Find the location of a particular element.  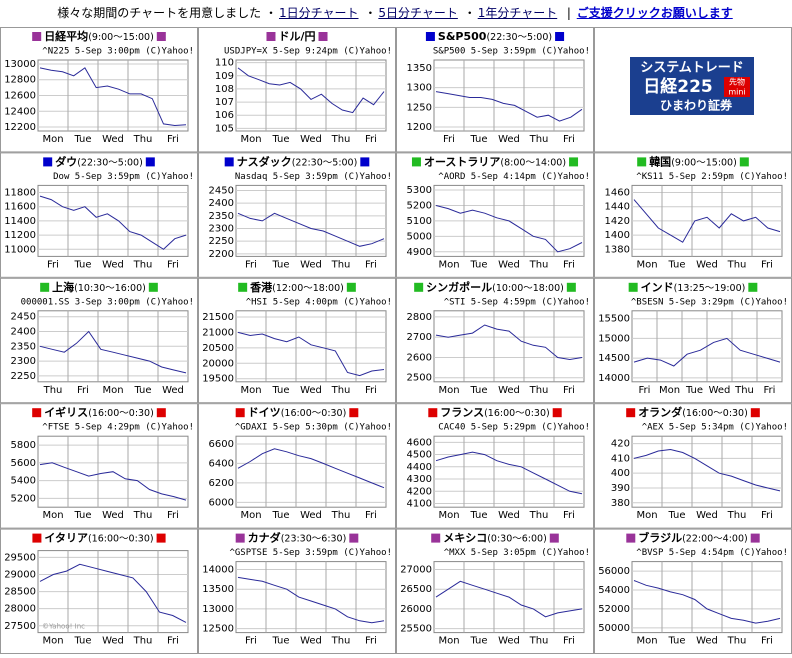

title-name: 上海 is located at coordinates (63, 287).